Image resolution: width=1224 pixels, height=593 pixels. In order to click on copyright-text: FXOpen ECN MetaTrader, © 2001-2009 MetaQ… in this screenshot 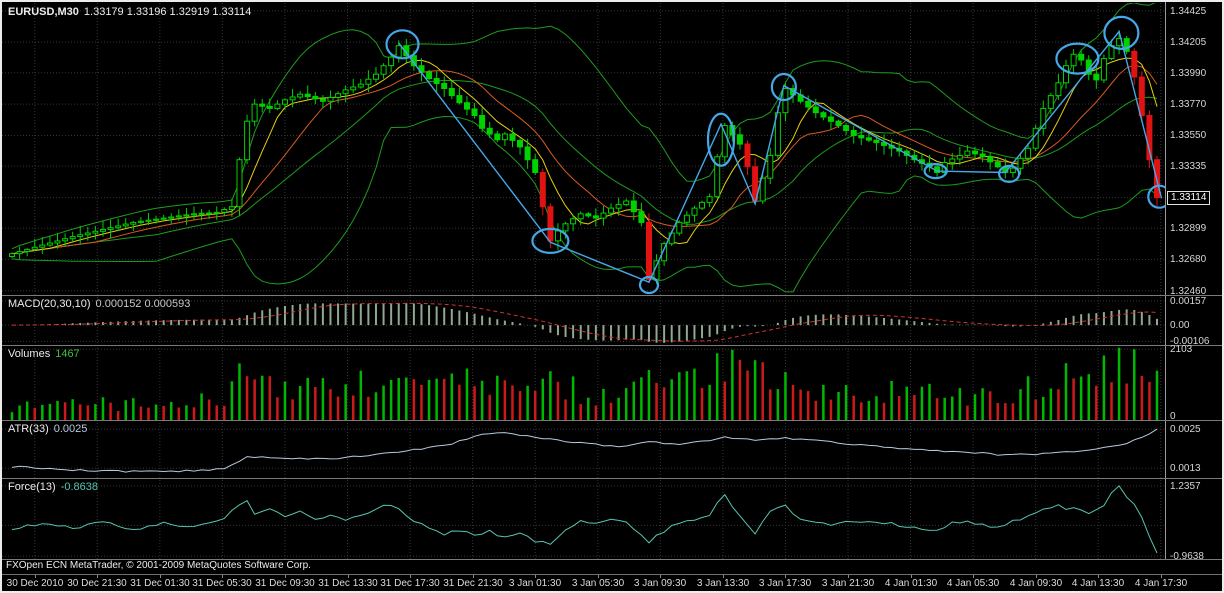, I will do `click(158, 565)`.